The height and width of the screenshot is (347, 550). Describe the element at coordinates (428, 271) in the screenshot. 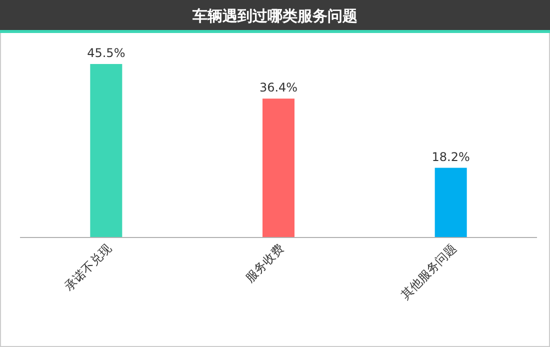

I see `x-tick-label: 其他服务问题` at that location.